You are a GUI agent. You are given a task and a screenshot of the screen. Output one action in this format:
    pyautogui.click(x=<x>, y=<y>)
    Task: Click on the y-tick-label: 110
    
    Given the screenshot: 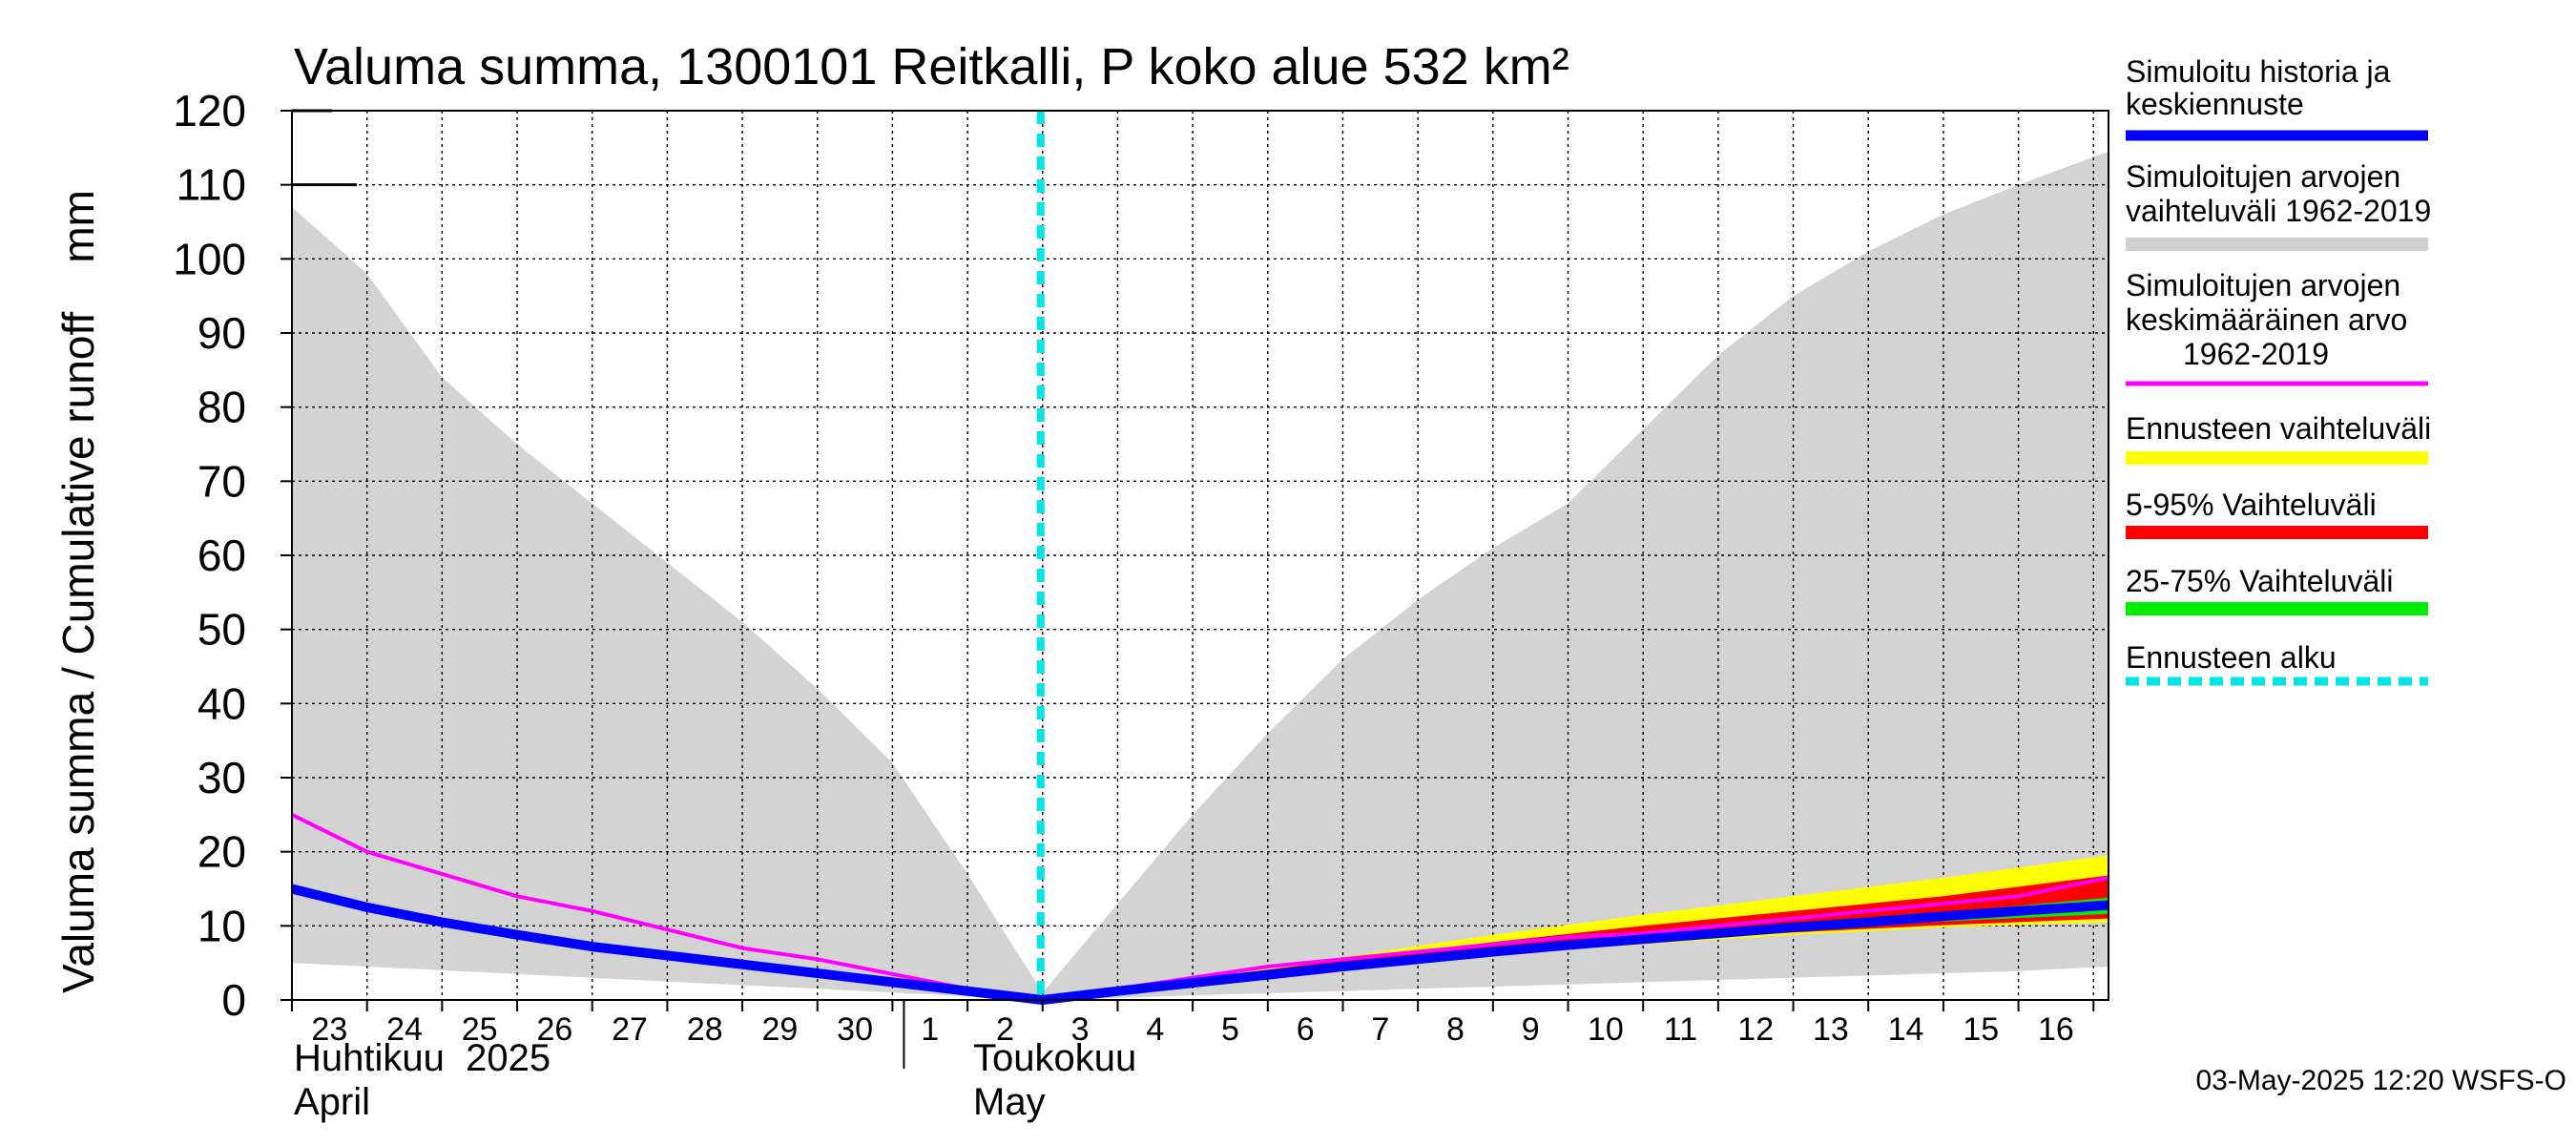 What is the action you would take?
    pyautogui.click(x=211, y=185)
    